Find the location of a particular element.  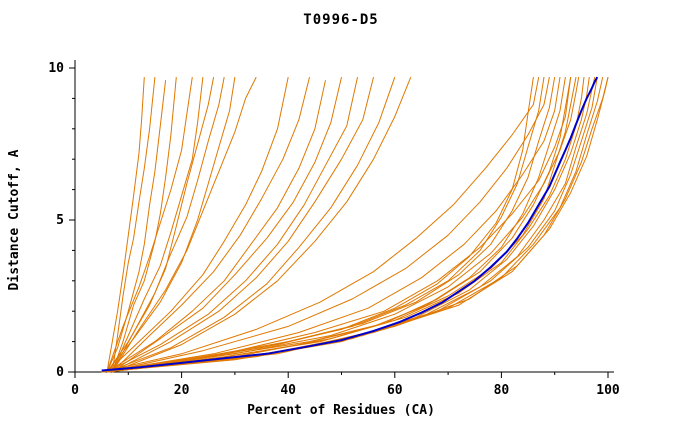

x-tick-label: 0 is located at coordinates (75, 390).